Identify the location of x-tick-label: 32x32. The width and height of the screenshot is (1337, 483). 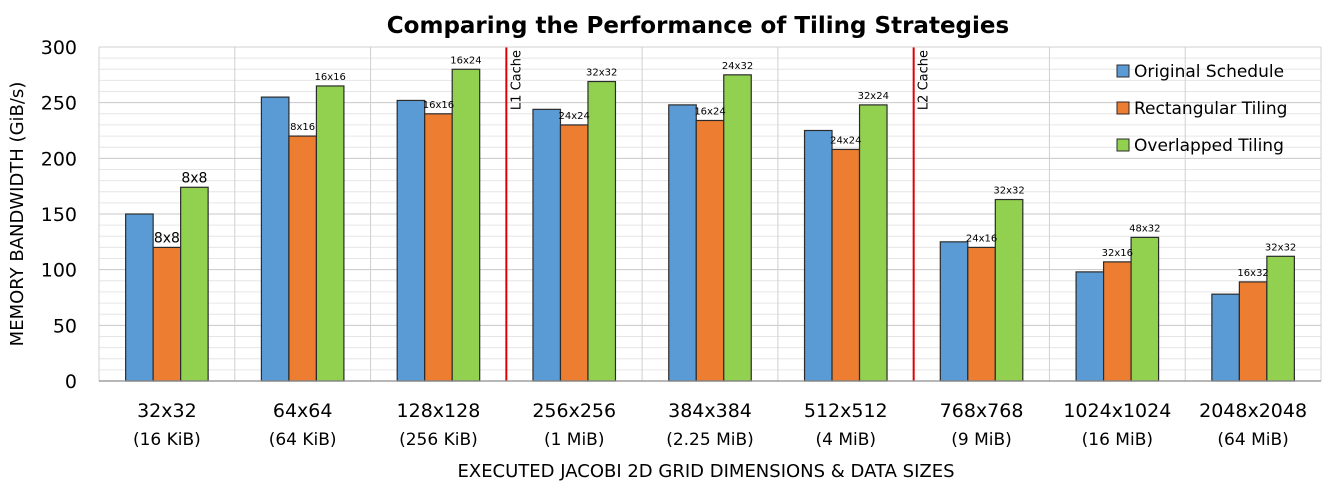
(167, 411).